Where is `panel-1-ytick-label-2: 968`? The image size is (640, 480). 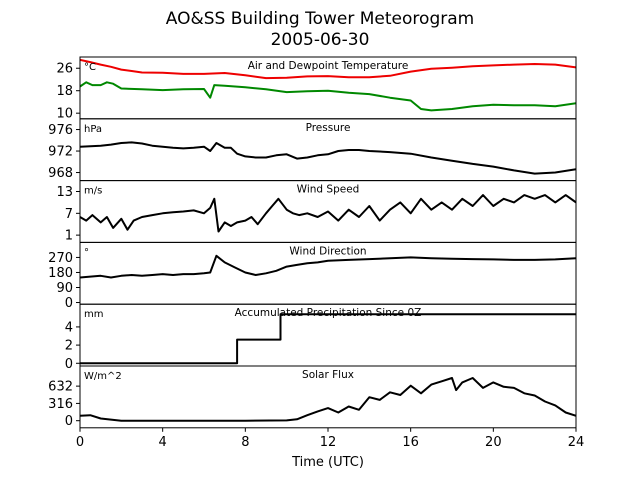
panel-1-ytick-label-2: 968 is located at coordinates (60, 173).